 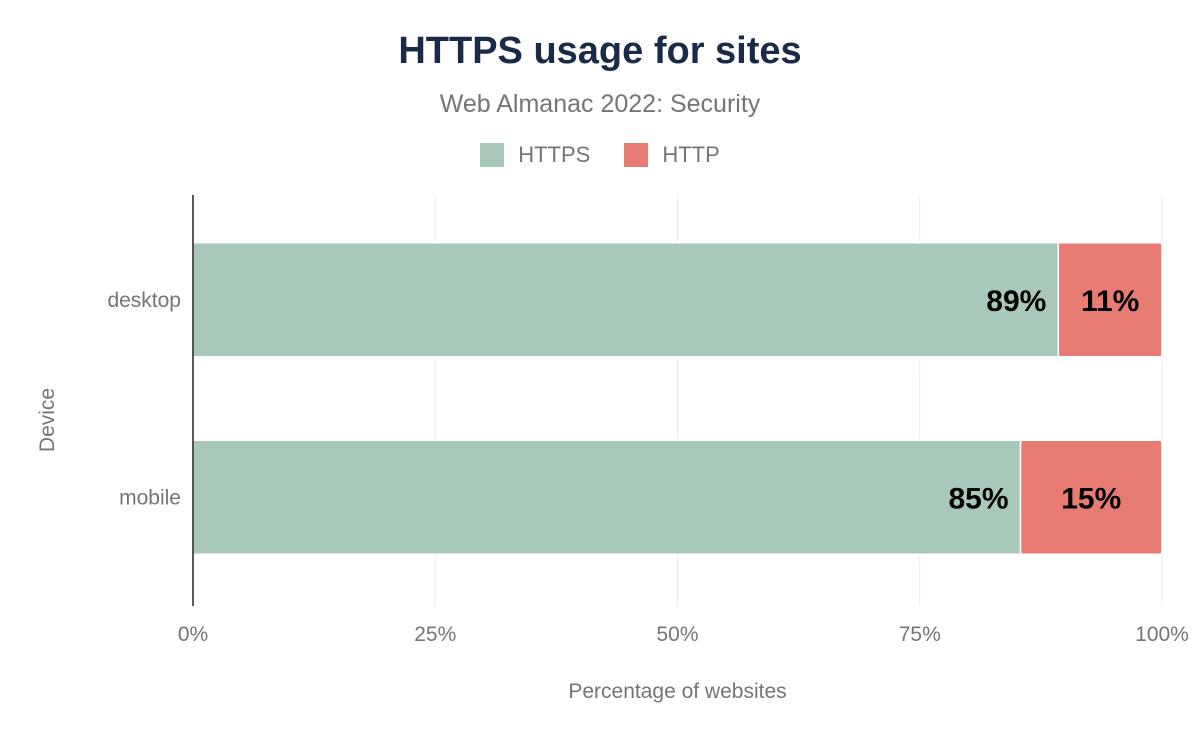 I want to click on legend-swatch-https, so click(x=492, y=155).